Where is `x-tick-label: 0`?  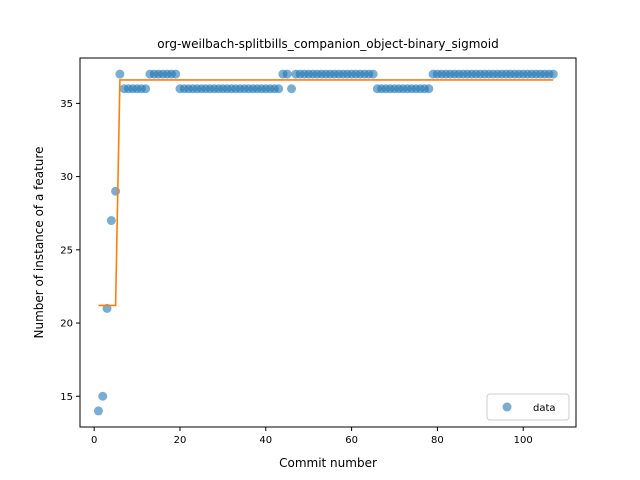 x-tick-label: 0 is located at coordinates (94, 440).